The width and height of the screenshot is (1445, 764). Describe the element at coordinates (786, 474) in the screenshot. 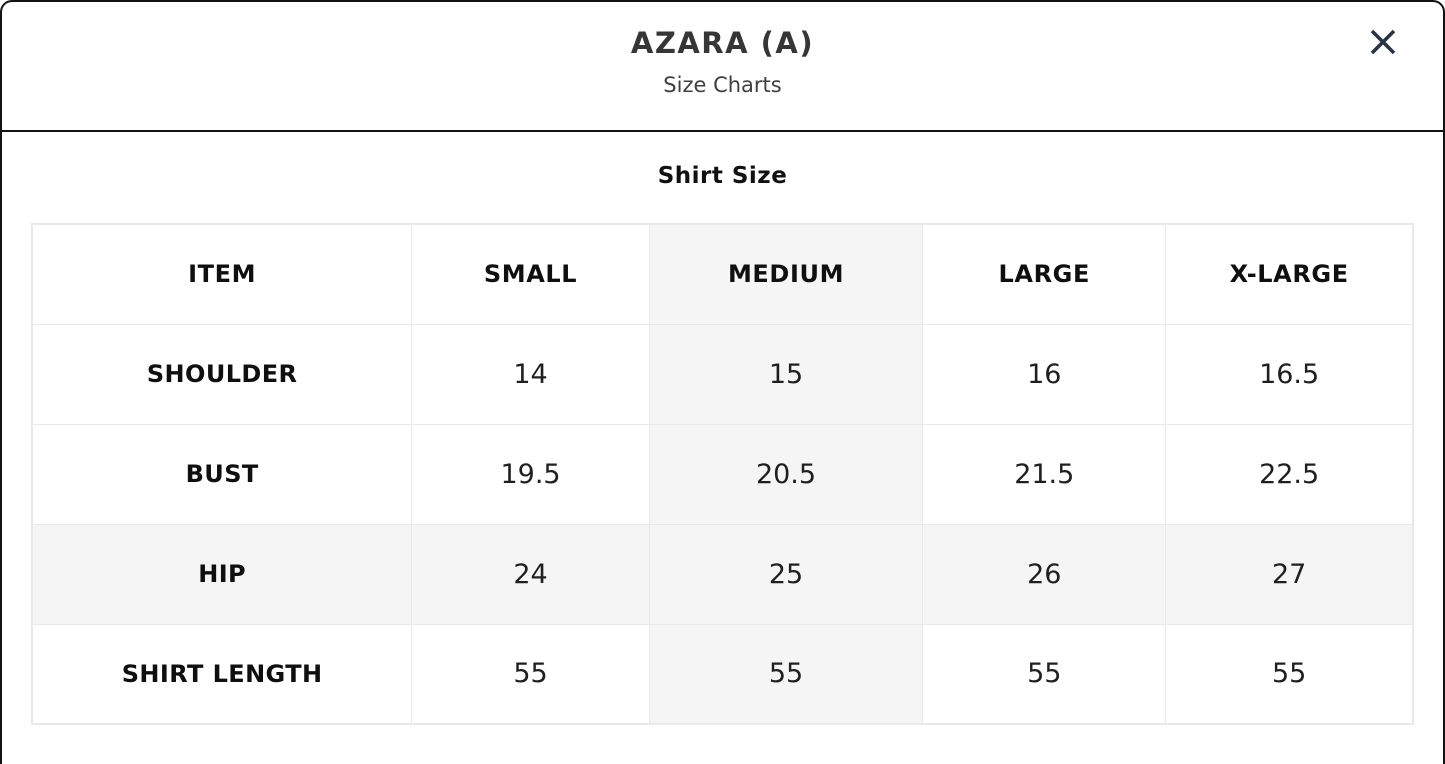

I see `cell-bust-medium: 20.5` at that location.